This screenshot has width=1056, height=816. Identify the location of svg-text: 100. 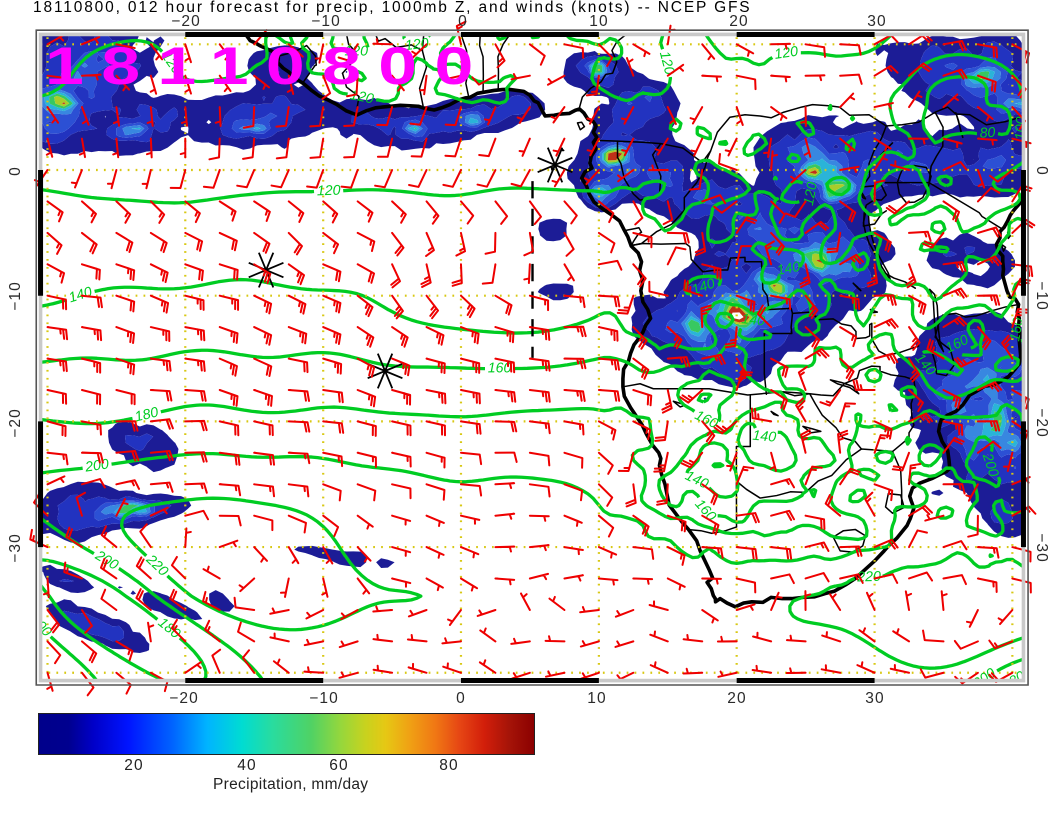
(1020, 128).